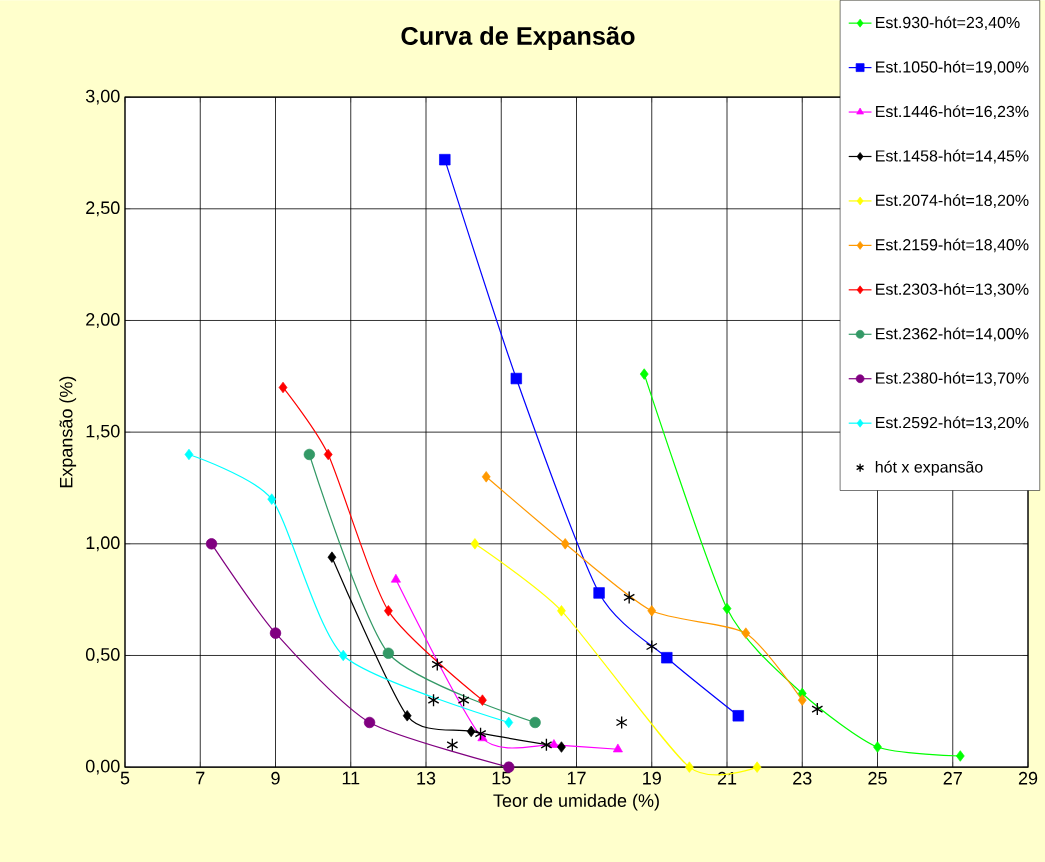 The width and height of the screenshot is (1045, 862). Describe the element at coordinates (952, 334) in the screenshot. I see `legend-label: Est.2362-hót=14,00%` at that location.